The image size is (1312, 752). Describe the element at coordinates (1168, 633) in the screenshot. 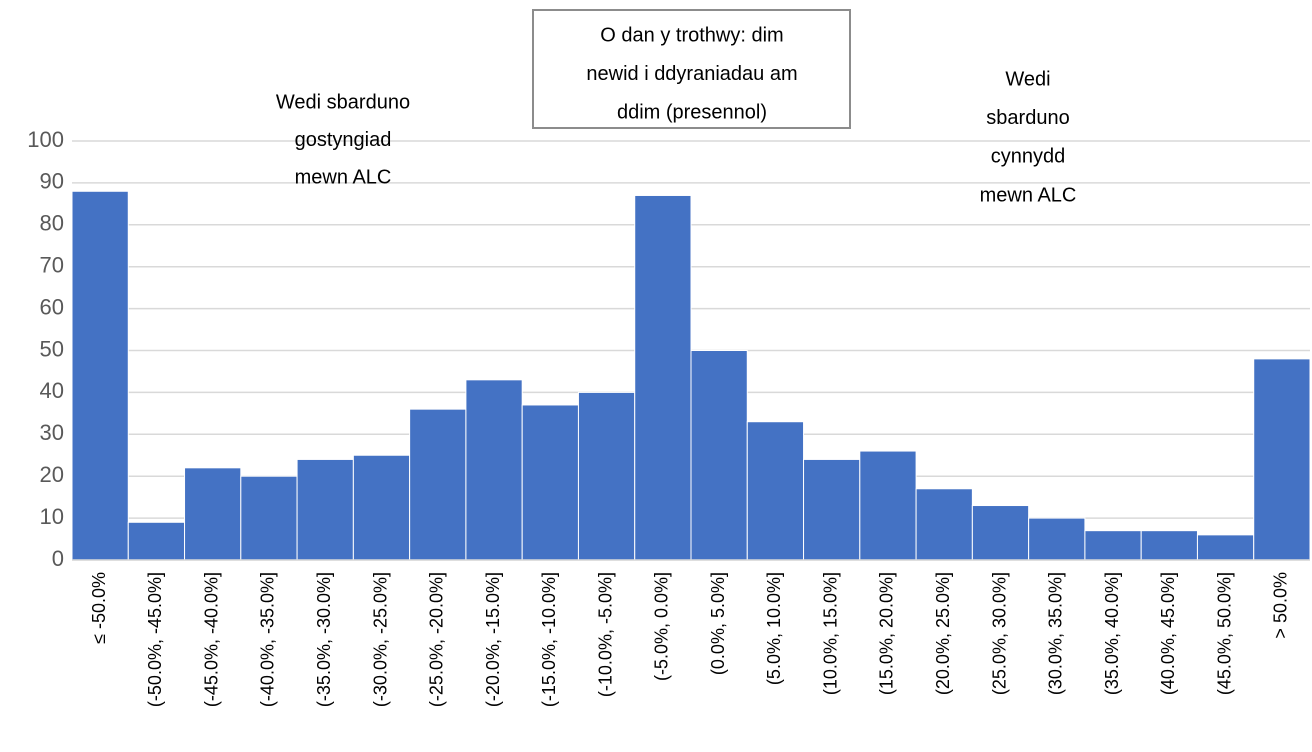

I see `x-tick-label: (40.0%, 45.0%]` at that location.